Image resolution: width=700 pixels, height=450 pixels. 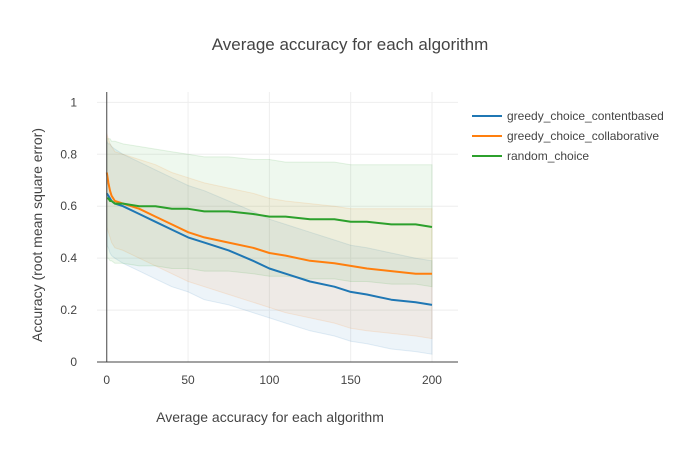 I want to click on x-tick-label: 200, so click(x=432, y=380).